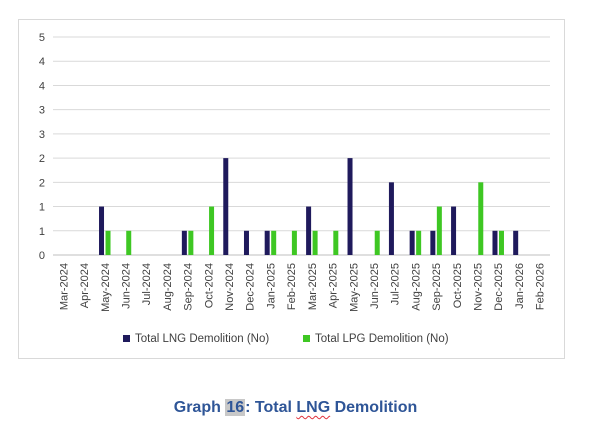  Describe the element at coordinates (271, 286) in the screenshot. I see `x-tick-label: Jan-2025` at that location.